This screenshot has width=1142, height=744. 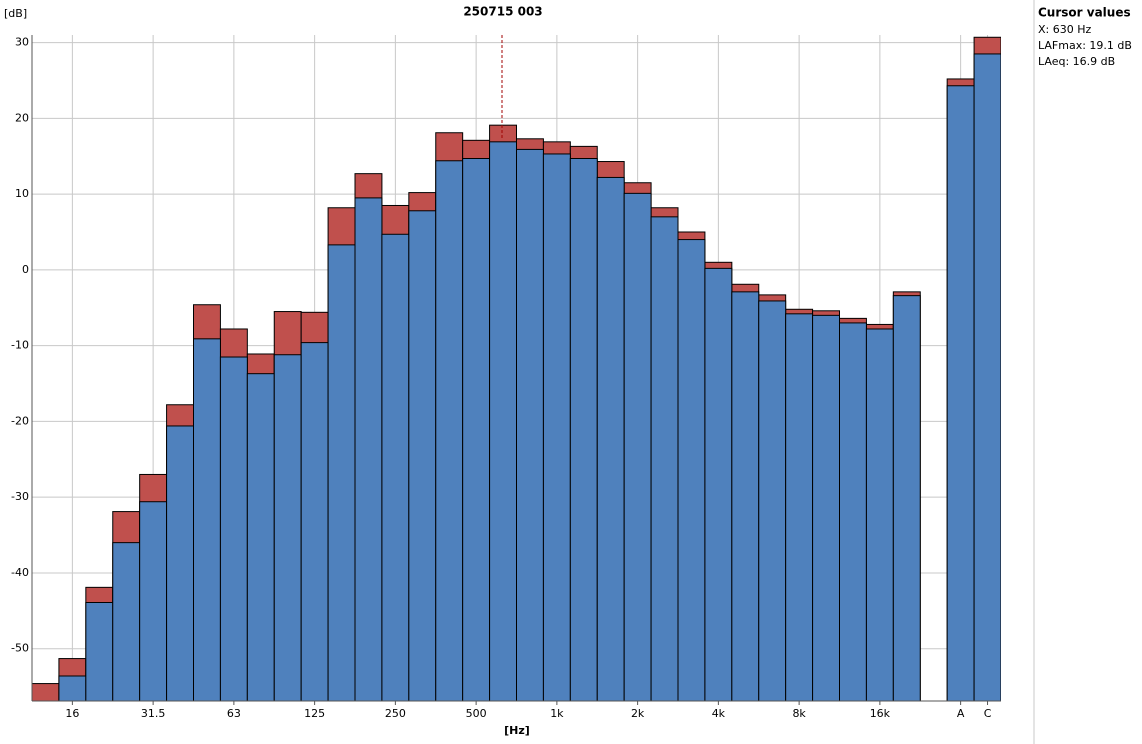 What do you see at coordinates (1084, 13) in the screenshot?
I see `cursor-panel-title: Cursor values` at bounding box center [1084, 13].